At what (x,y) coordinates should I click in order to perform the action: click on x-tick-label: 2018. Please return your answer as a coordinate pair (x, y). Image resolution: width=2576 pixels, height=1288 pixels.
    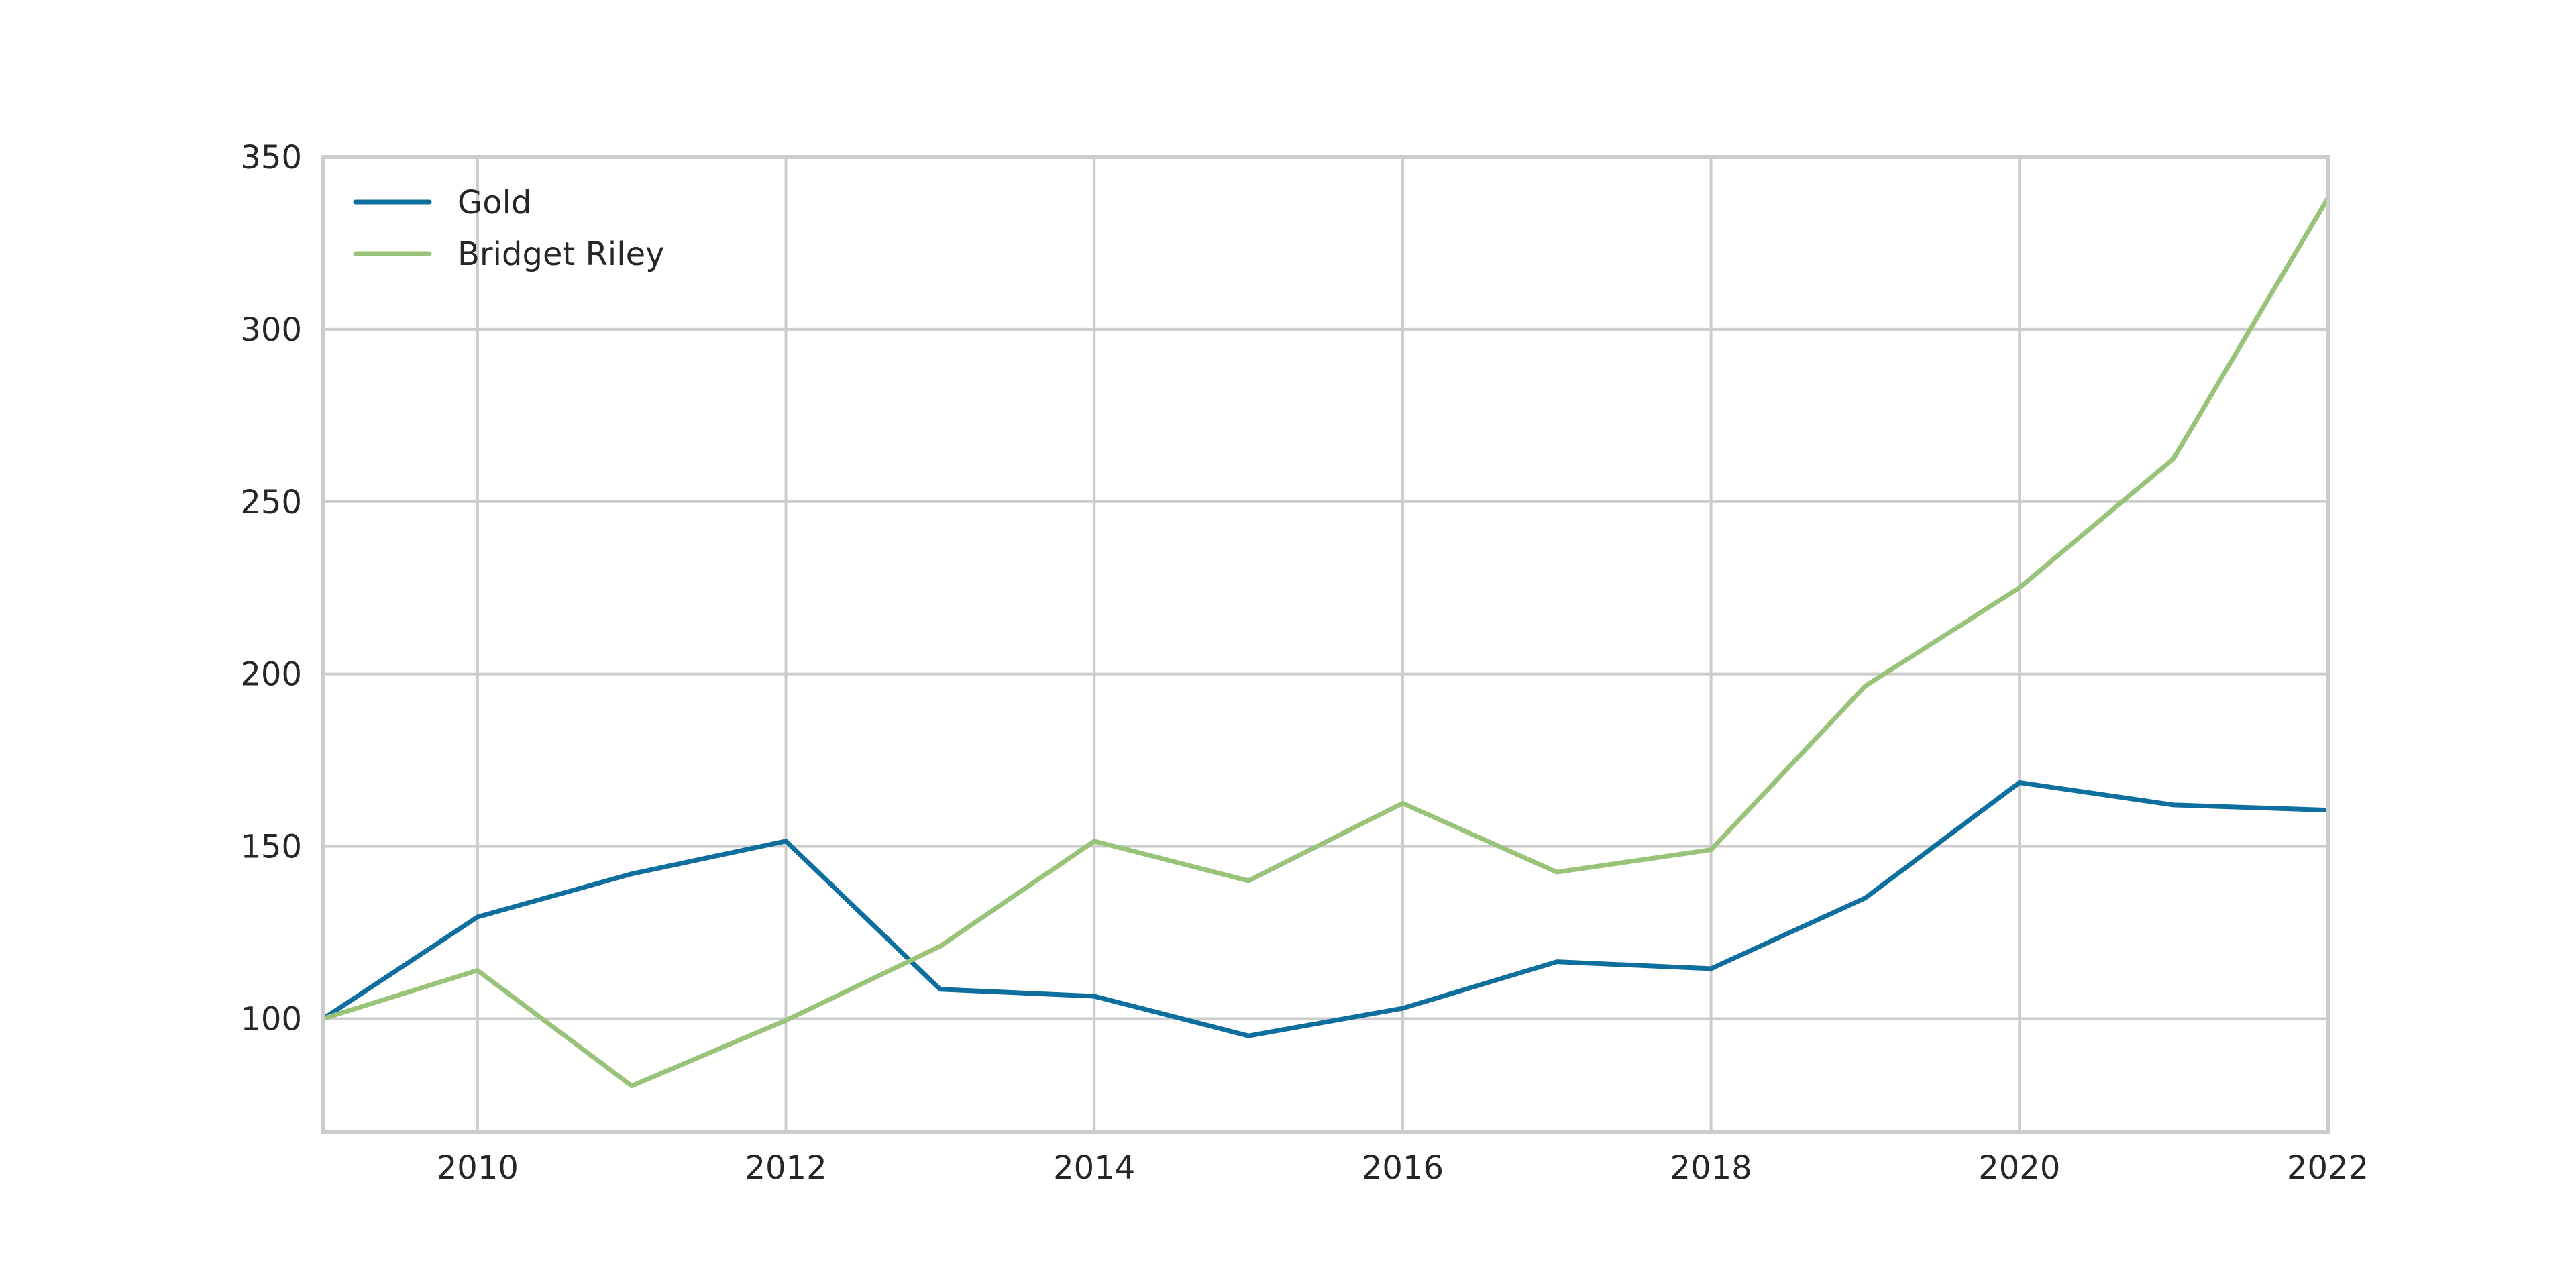
    Looking at the image, I should click on (1711, 1168).